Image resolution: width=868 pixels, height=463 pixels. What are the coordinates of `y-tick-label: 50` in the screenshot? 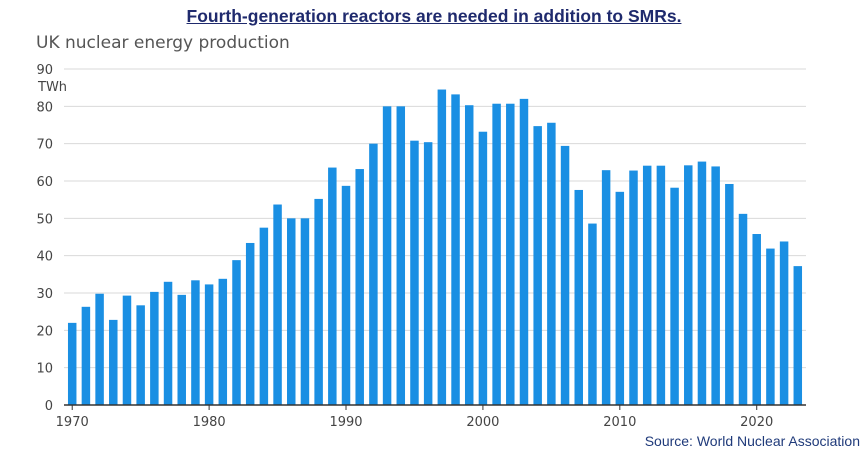 It's located at (44, 219).